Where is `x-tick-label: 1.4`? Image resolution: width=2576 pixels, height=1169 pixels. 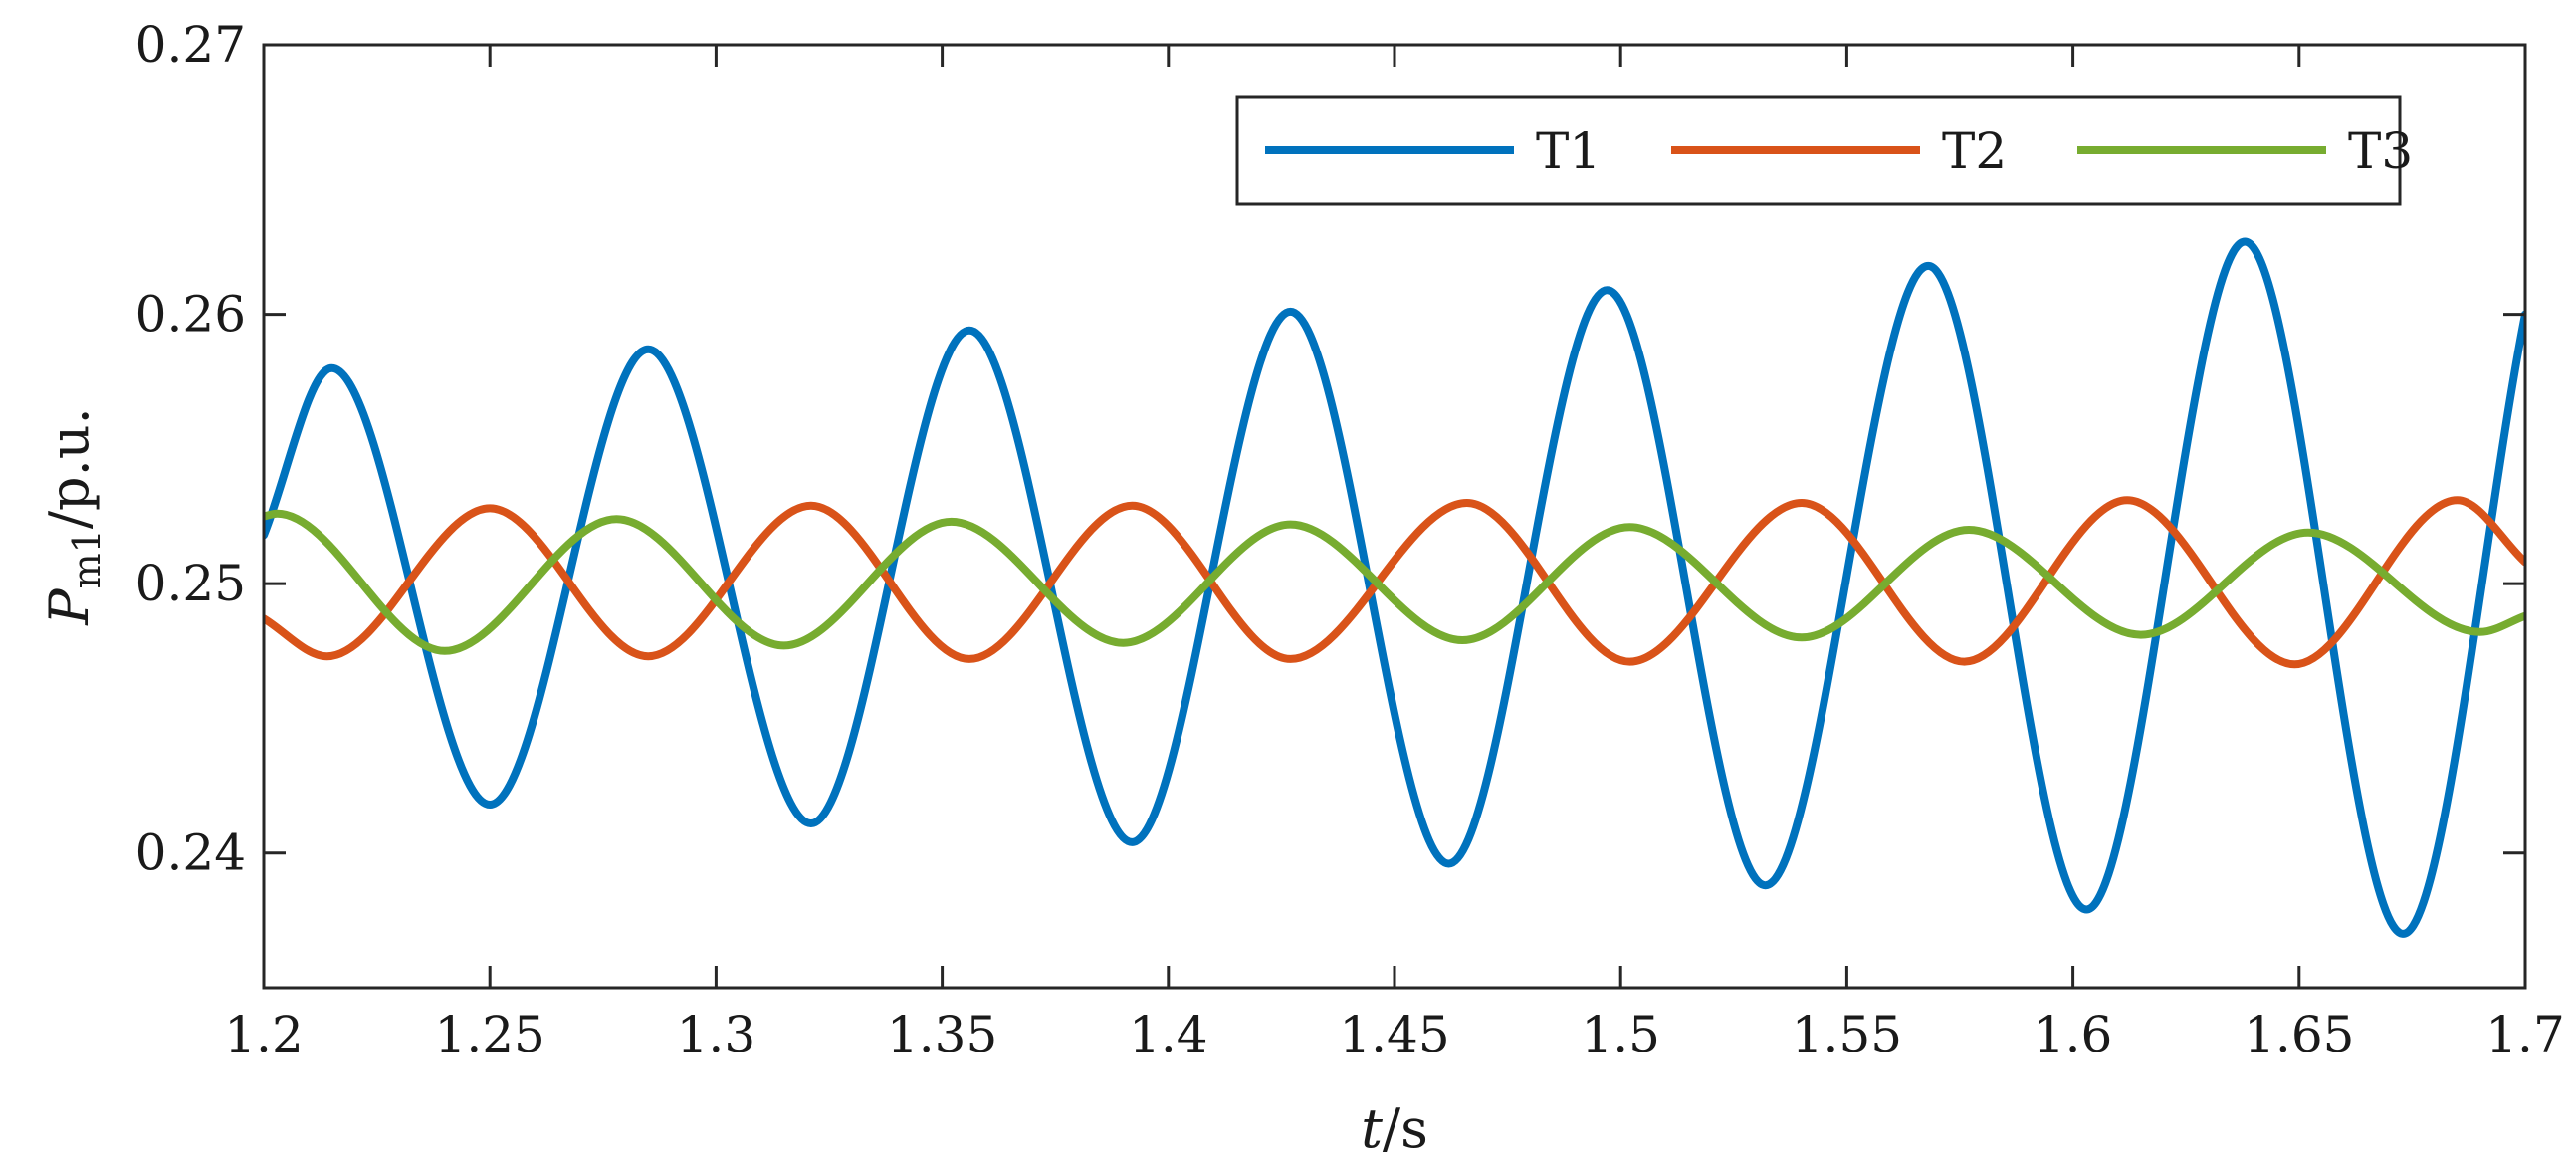 x-tick-label: 1.4 is located at coordinates (1168, 1034).